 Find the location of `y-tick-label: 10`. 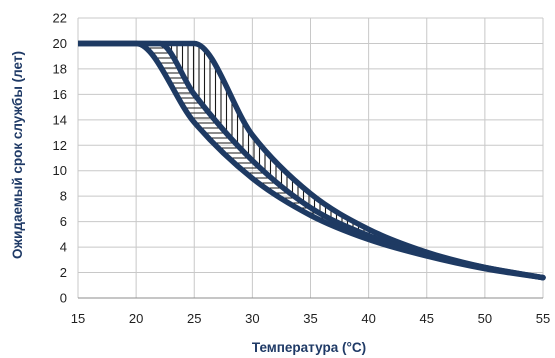

y-tick-label: 10 is located at coordinates (60, 170).